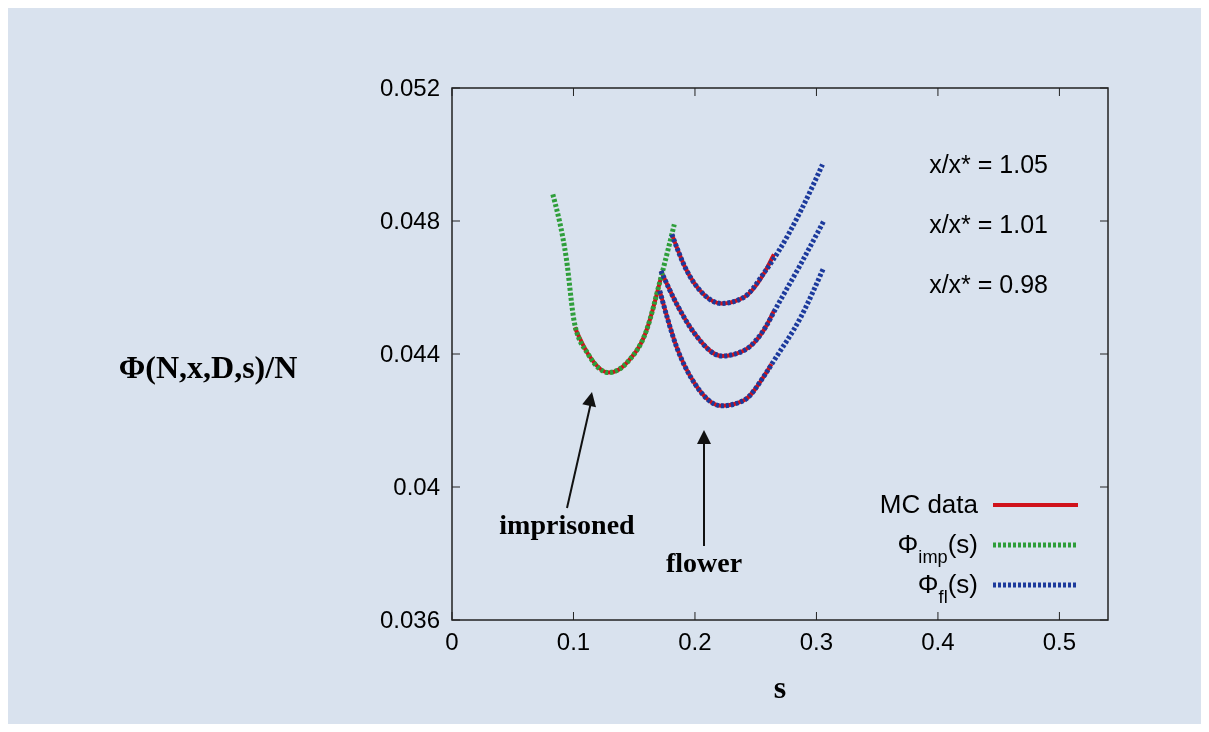 This screenshot has width=1209, height=732. Describe the element at coordinates (988, 164) in the screenshot. I see `annotation: x/x* = 1.05` at that location.